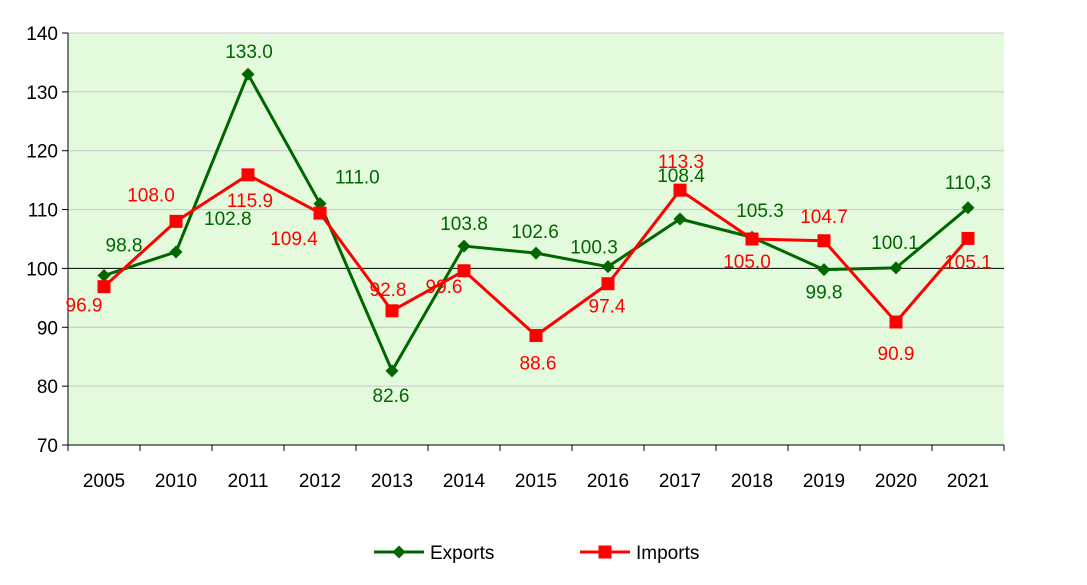  What do you see at coordinates (294, 239) in the screenshot?
I see `data-label-imports: 109.4` at bounding box center [294, 239].